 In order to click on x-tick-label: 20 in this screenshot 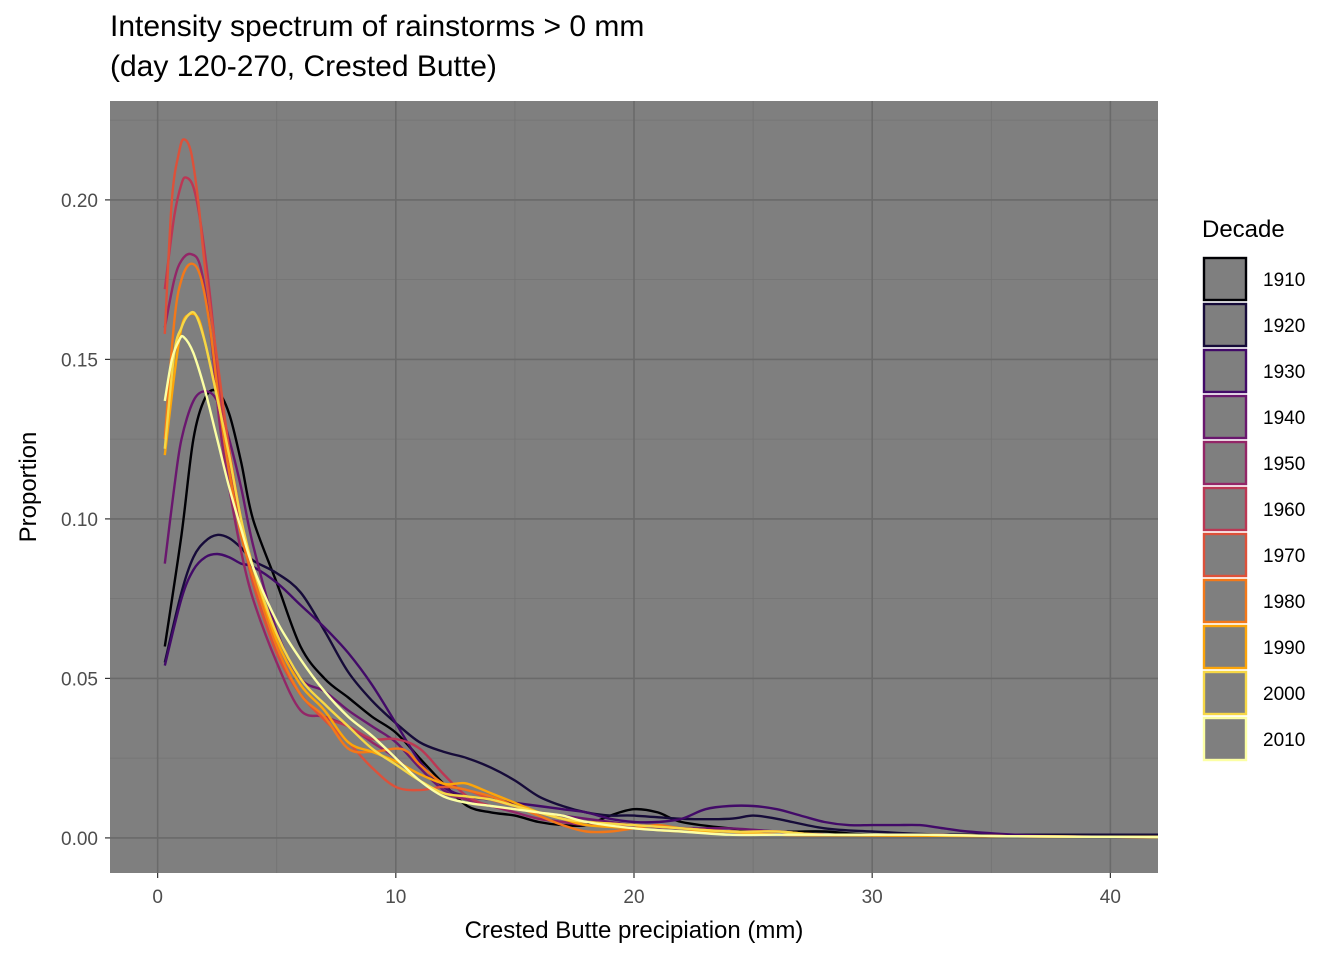, I will do `click(633, 897)`.